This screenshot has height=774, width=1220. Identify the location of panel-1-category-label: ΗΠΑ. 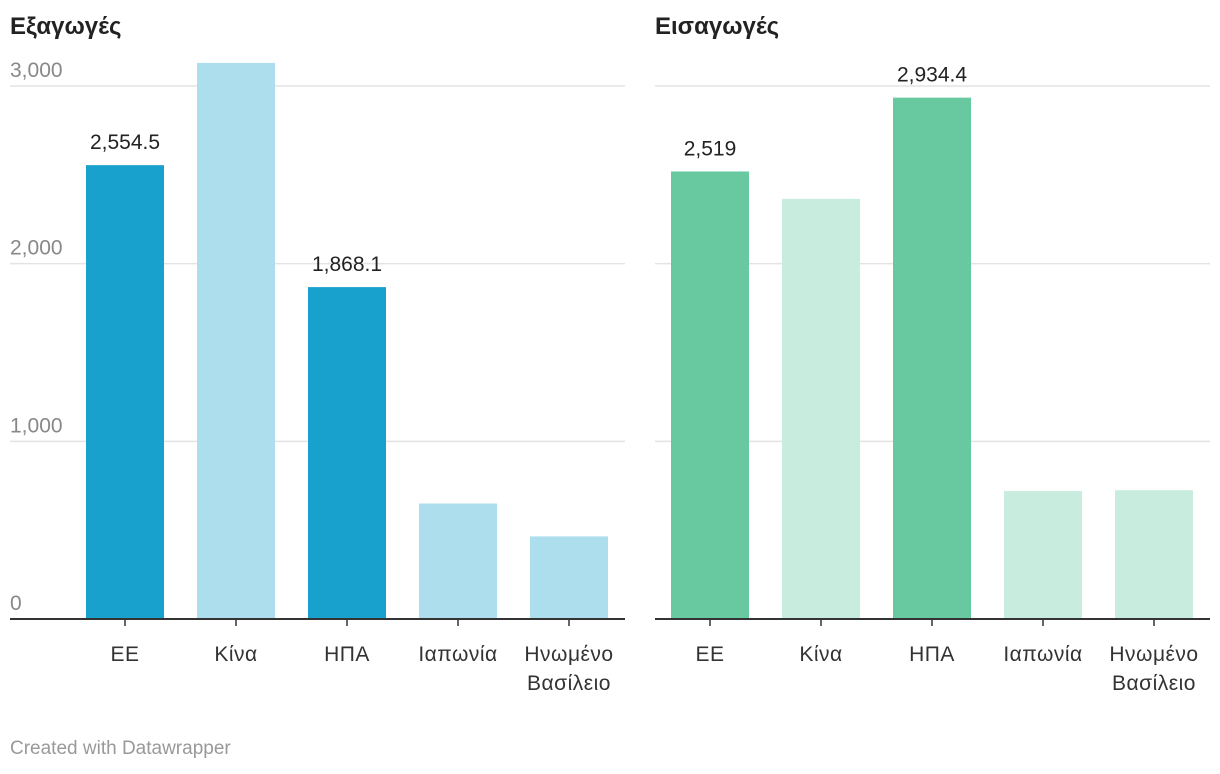
(347, 654).